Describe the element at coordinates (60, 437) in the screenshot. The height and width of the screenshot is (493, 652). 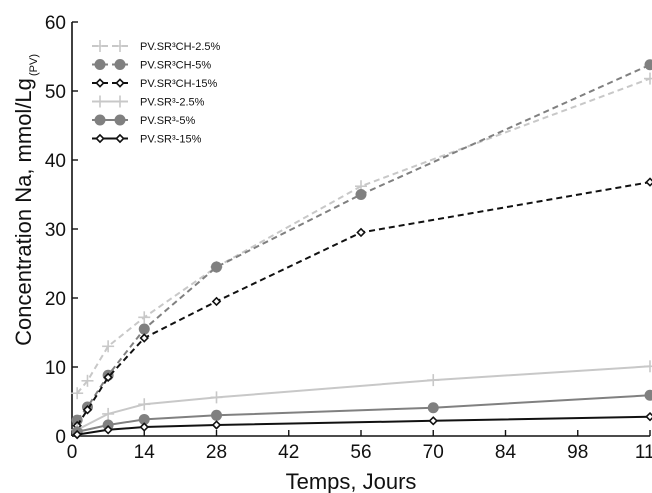
I see `y-tick-label: 0` at that location.